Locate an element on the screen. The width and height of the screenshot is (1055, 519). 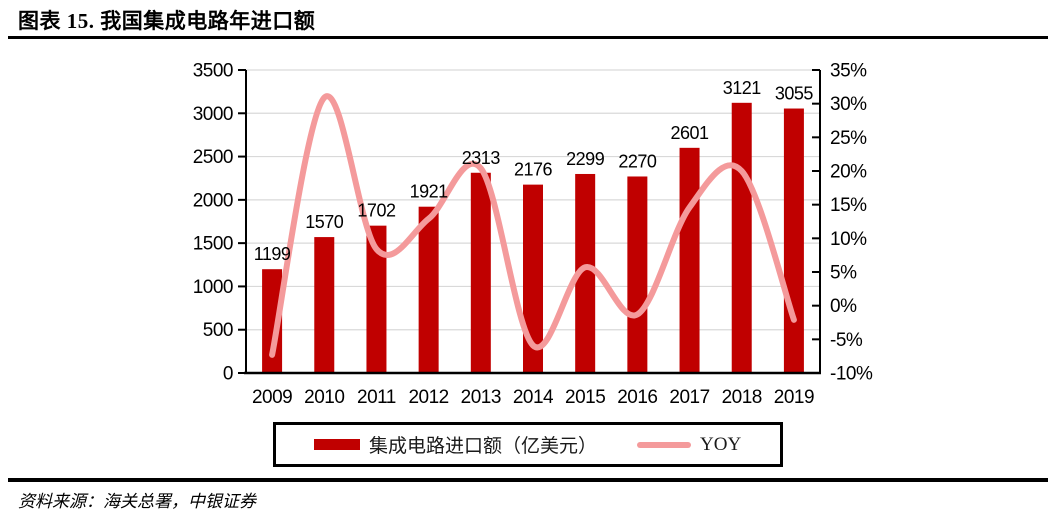
x-axis-label: 2017 is located at coordinates (689, 397).